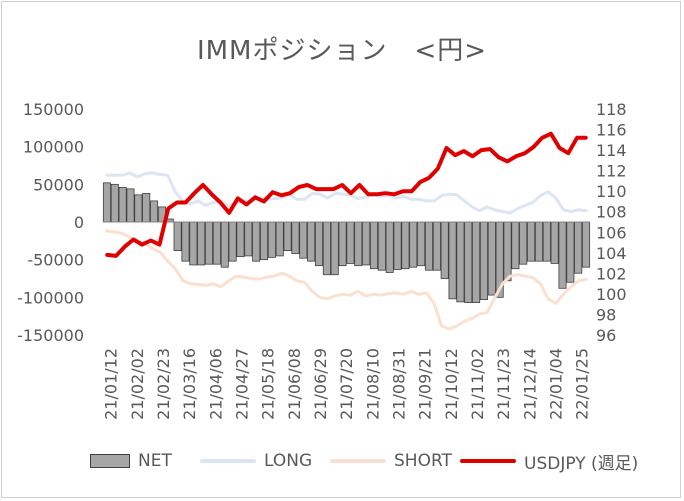 This screenshot has height=501, width=684. Describe the element at coordinates (581, 463) in the screenshot. I see `legend-label-usdjpy: USDJPY (週足)` at that location.